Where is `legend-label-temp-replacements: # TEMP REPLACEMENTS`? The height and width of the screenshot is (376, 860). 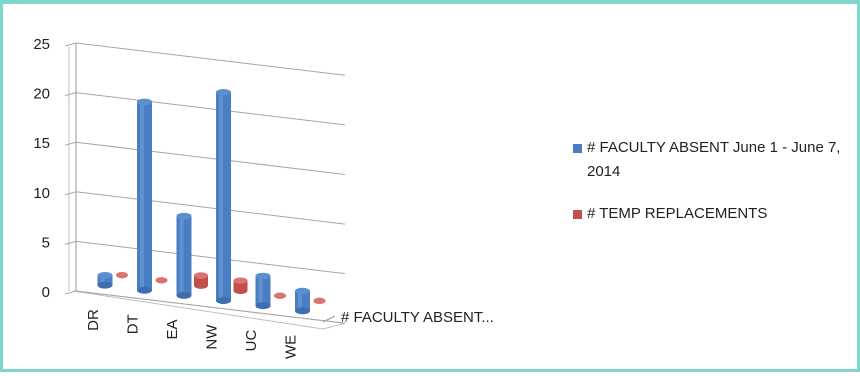
legend-label-temp-replacements: # TEMP REPLACEMENTS is located at coordinates (677, 213).